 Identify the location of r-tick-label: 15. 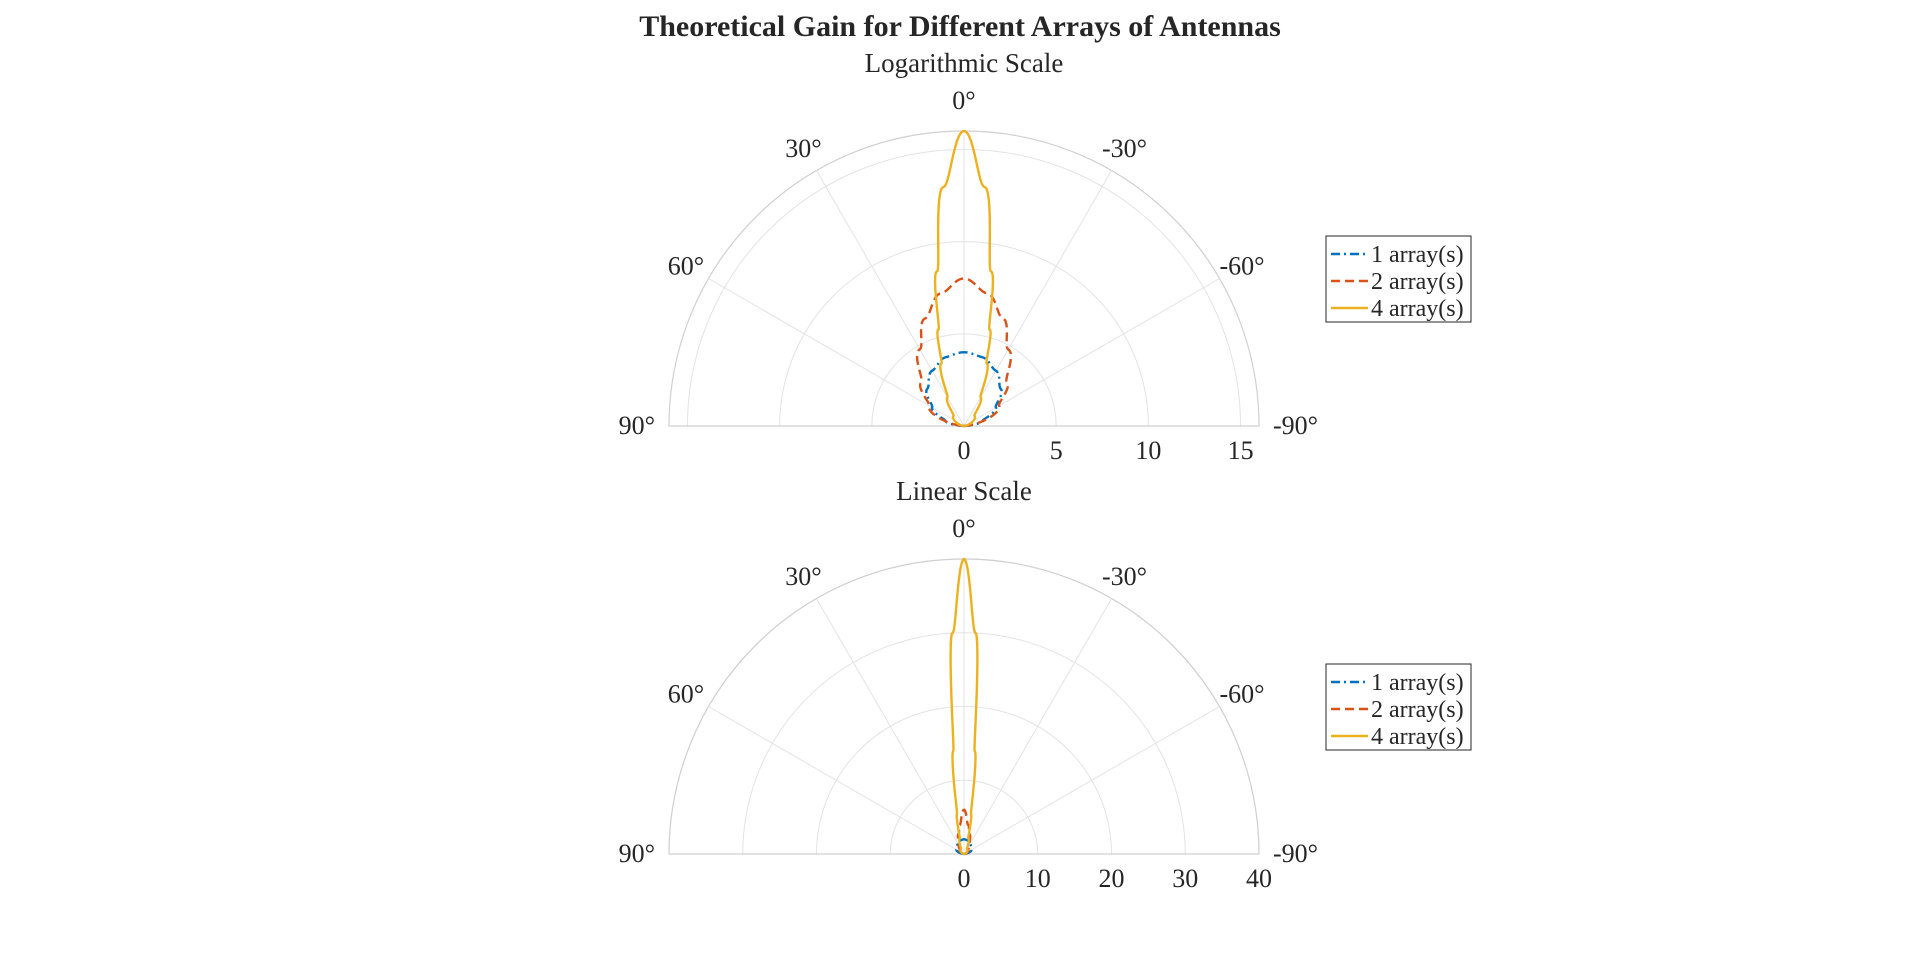
(1241, 450).